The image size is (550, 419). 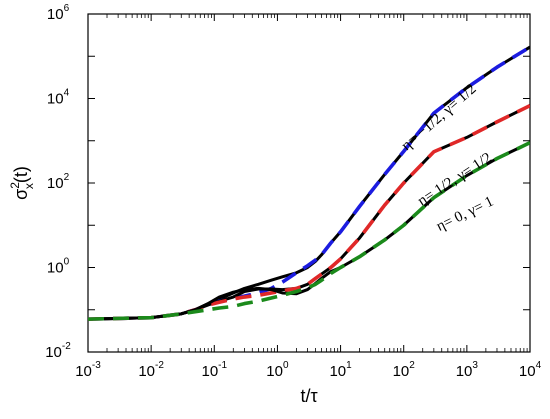 I want to click on series-annotation-3: η= 0, γ= 1, so click(x=465, y=214).